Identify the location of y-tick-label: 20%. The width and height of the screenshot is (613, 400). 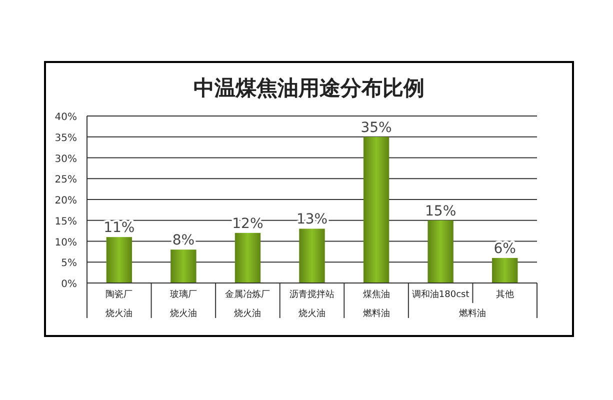
(65, 201).